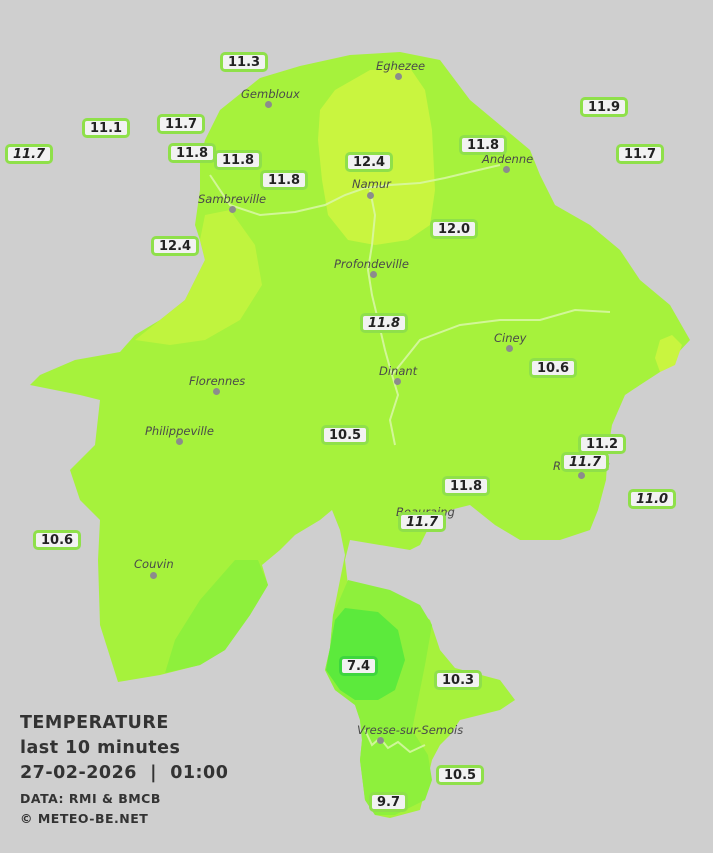 The width and height of the screenshot is (713, 853). I want to click on station-temp: 11.2, so click(602, 444).